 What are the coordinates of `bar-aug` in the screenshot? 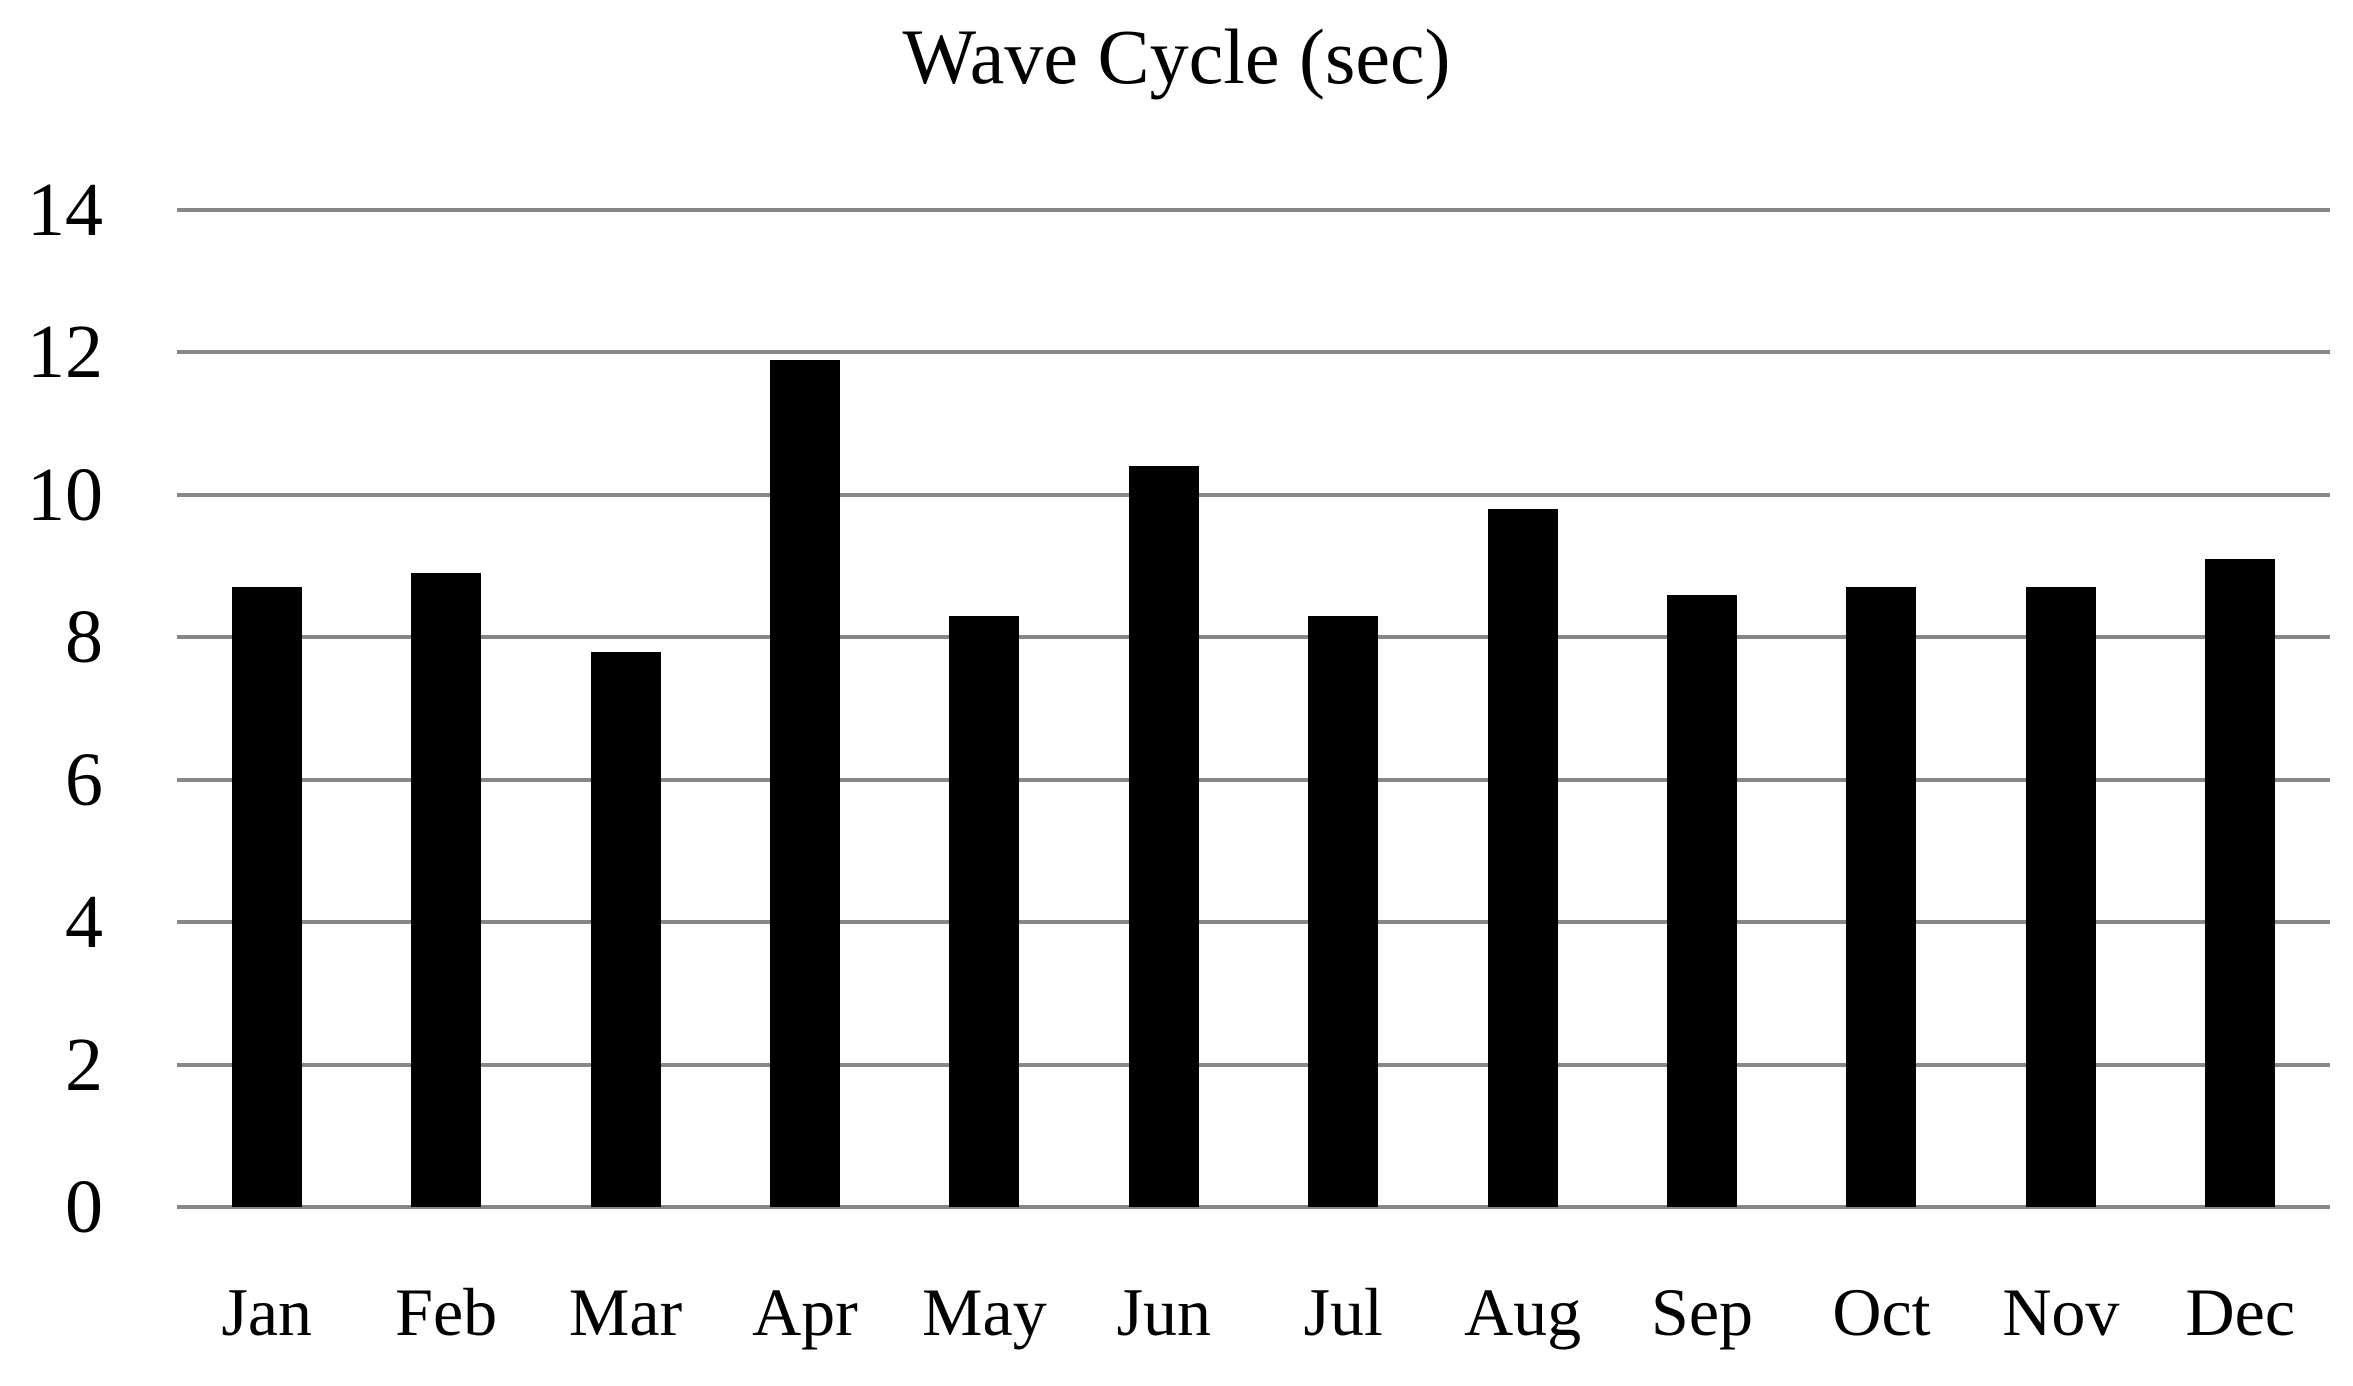 It's located at (1522, 858).